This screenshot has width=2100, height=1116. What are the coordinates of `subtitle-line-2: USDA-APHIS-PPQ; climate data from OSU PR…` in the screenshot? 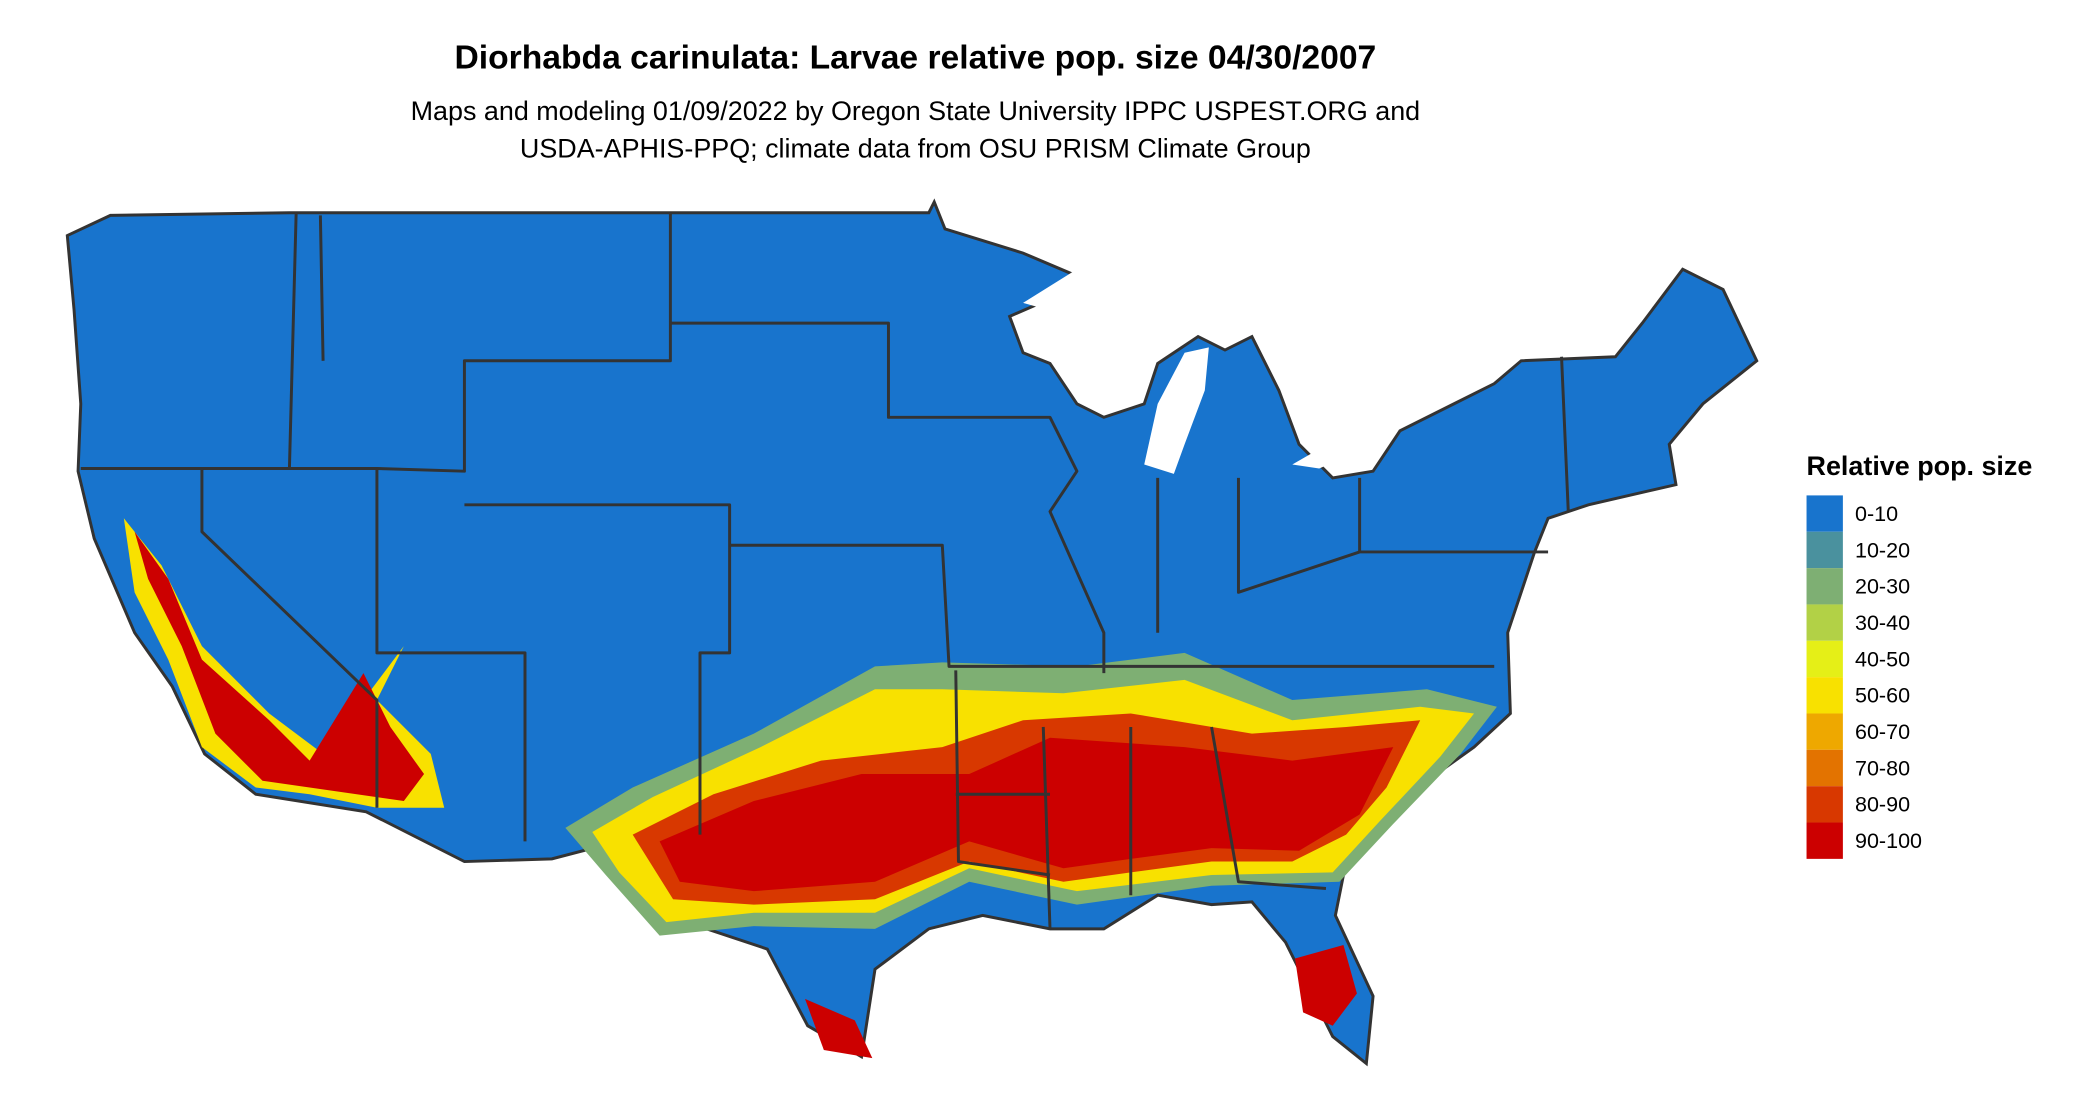 It's located at (915, 149).